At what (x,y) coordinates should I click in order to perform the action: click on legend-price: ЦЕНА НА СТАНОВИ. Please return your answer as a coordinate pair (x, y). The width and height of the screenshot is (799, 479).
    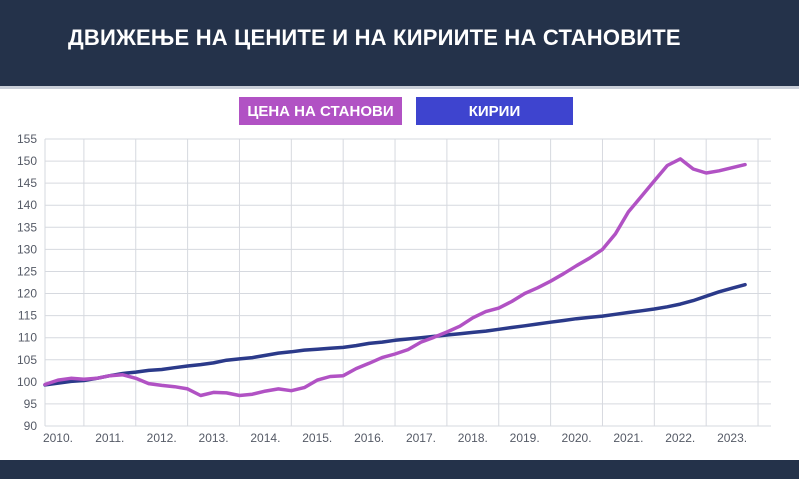
    Looking at the image, I should click on (320, 111).